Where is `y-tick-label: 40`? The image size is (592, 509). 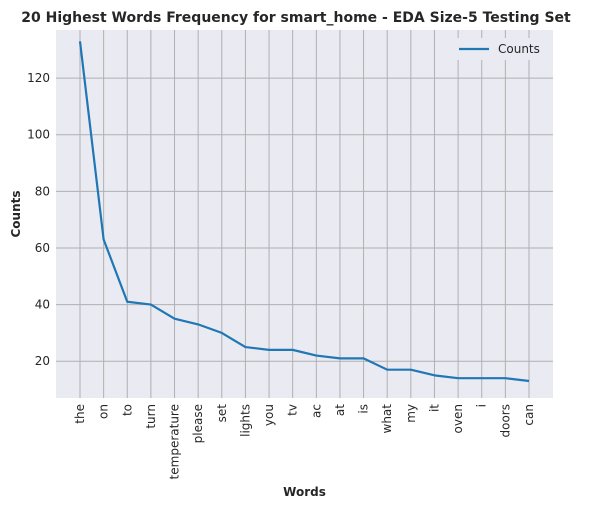 y-tick-label: 40 is located at coordinates (42, 305).